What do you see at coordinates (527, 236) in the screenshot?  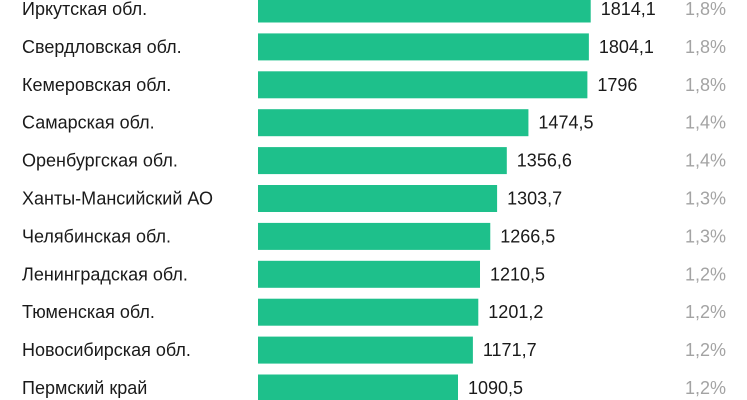 I see `value-label: 1266,5` at bounding box center [527, 236].